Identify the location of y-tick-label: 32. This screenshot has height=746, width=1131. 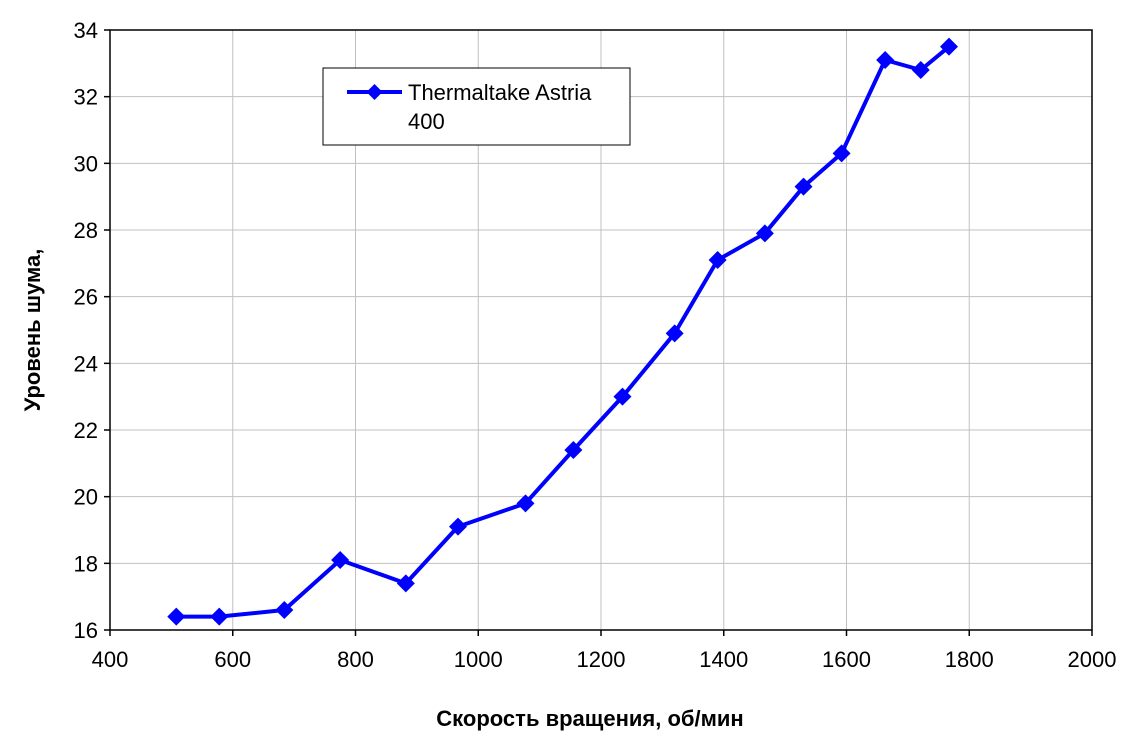
(86, 97).